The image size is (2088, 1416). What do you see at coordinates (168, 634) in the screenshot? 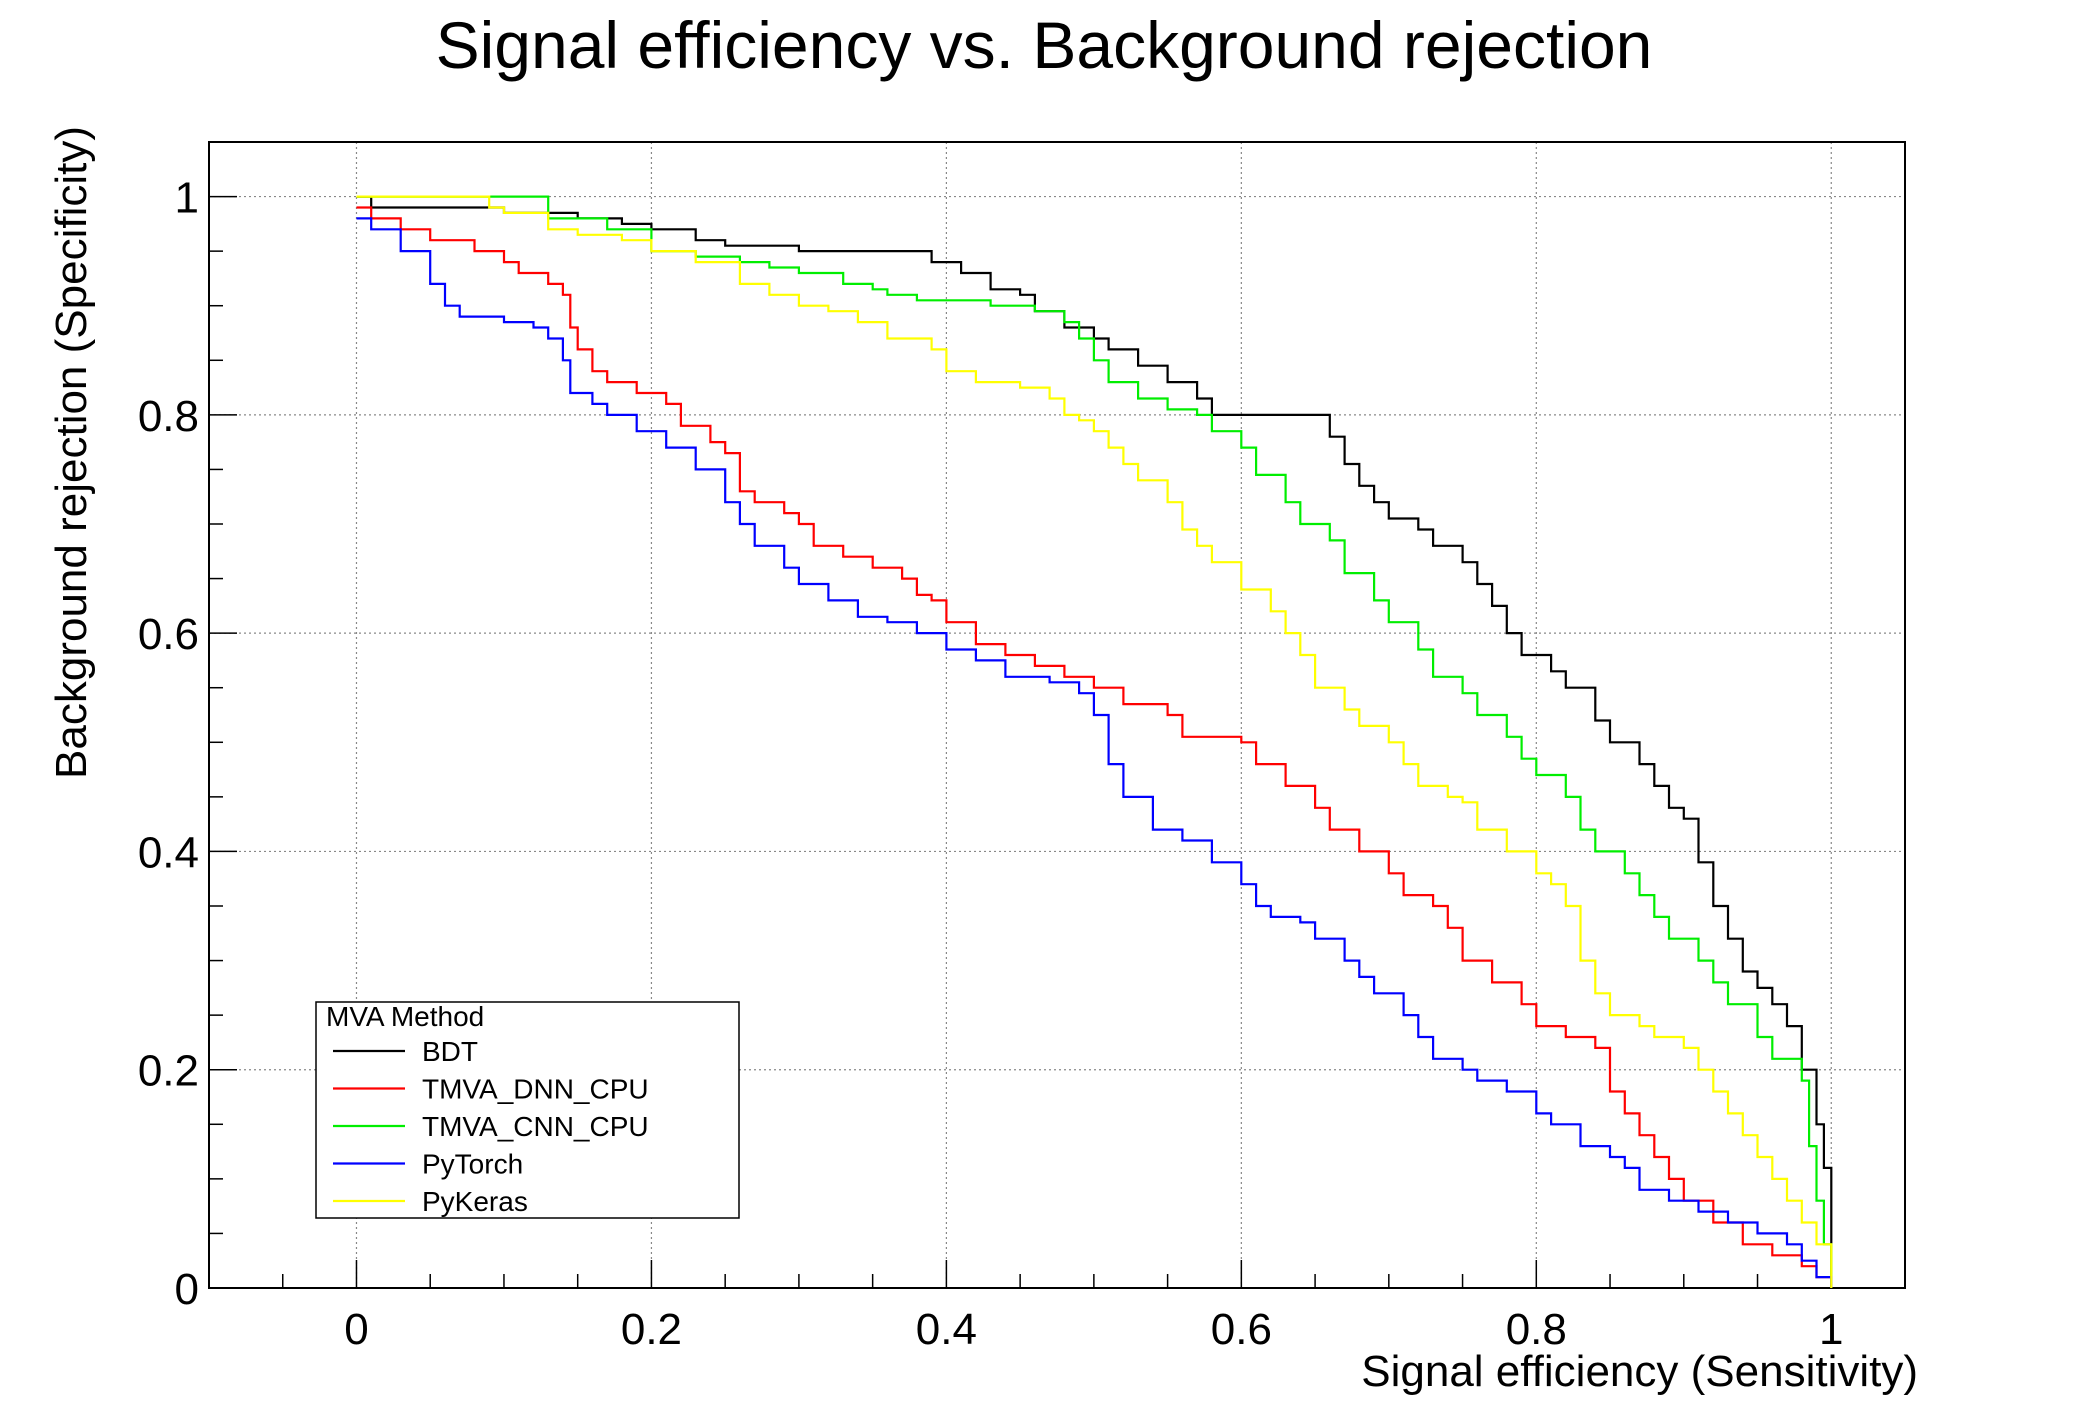
I see `y-tick-label: 0.6` at bounding box center [168, 634].